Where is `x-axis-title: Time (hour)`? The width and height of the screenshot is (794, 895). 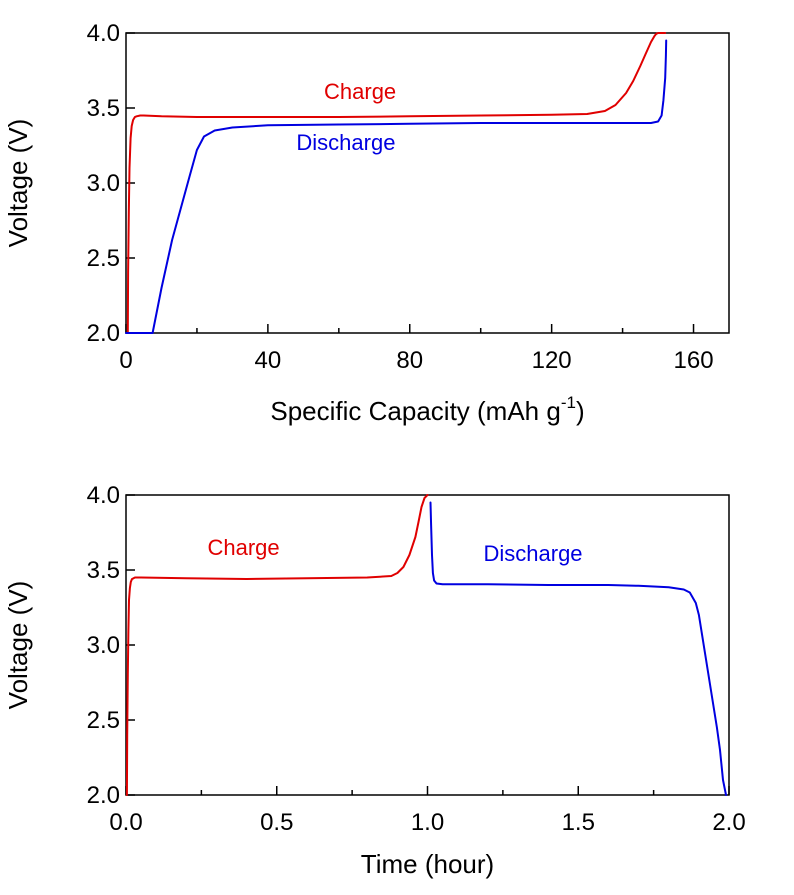
x-axis-title: Time (hour) is located at coordinates (427, 864).